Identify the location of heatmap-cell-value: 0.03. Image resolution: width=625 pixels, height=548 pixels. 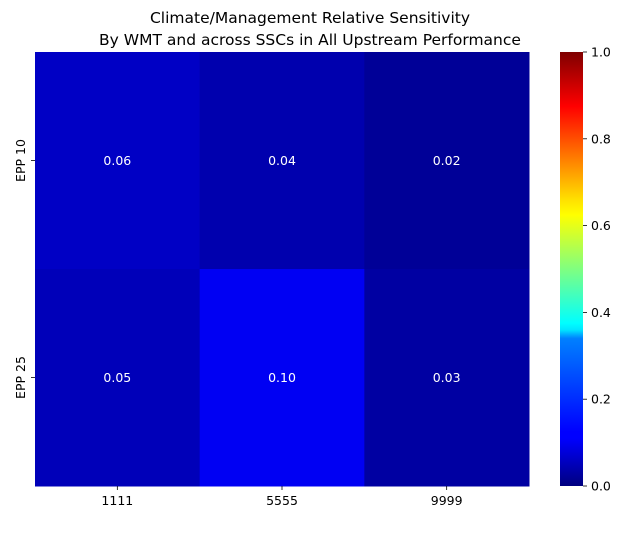
(447, 377).